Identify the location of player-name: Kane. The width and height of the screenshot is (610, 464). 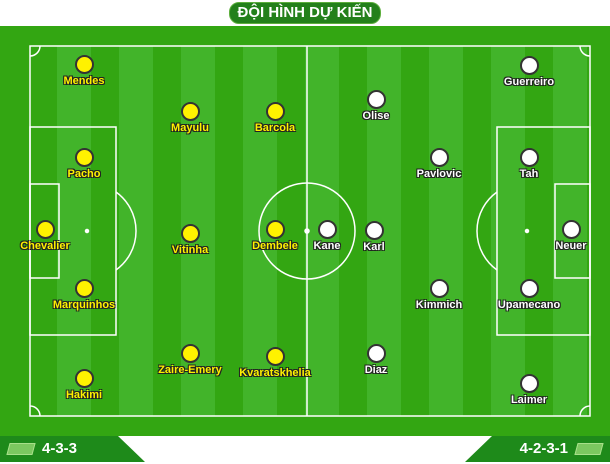
(327, 246).